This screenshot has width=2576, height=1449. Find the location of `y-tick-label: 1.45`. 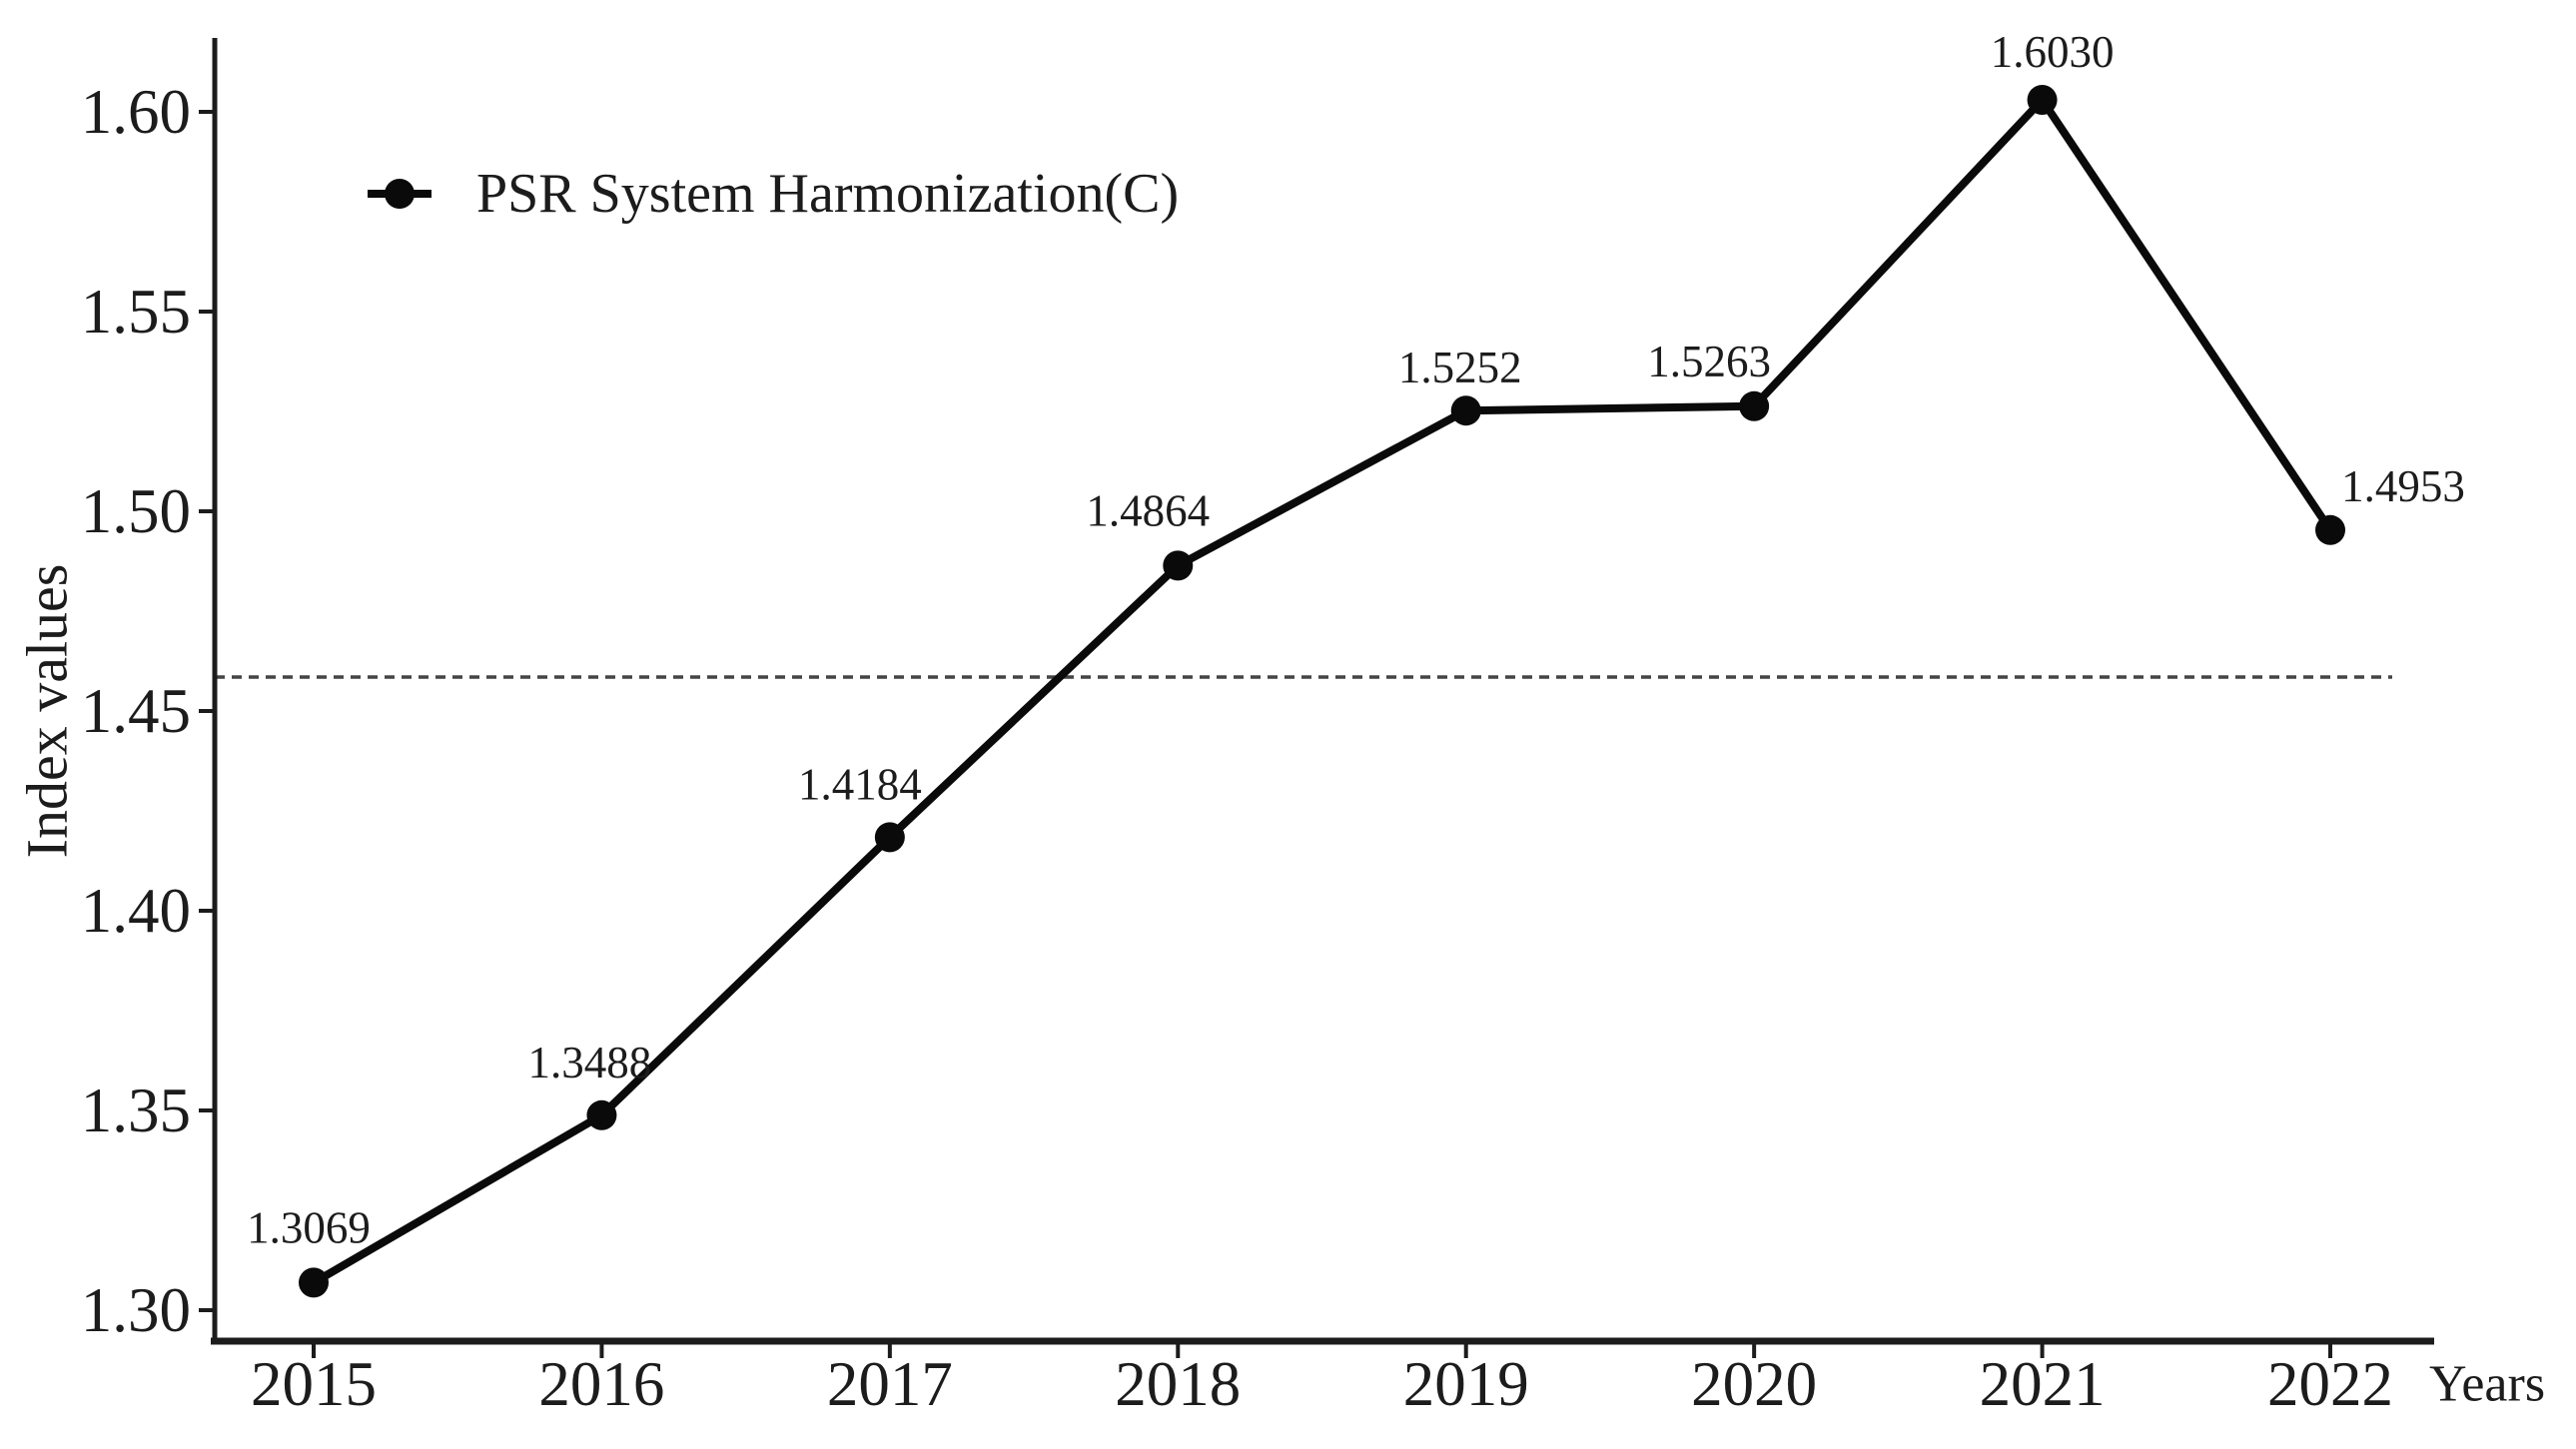

y-tick-label: 1.45 is located at coordinates (136, 711).